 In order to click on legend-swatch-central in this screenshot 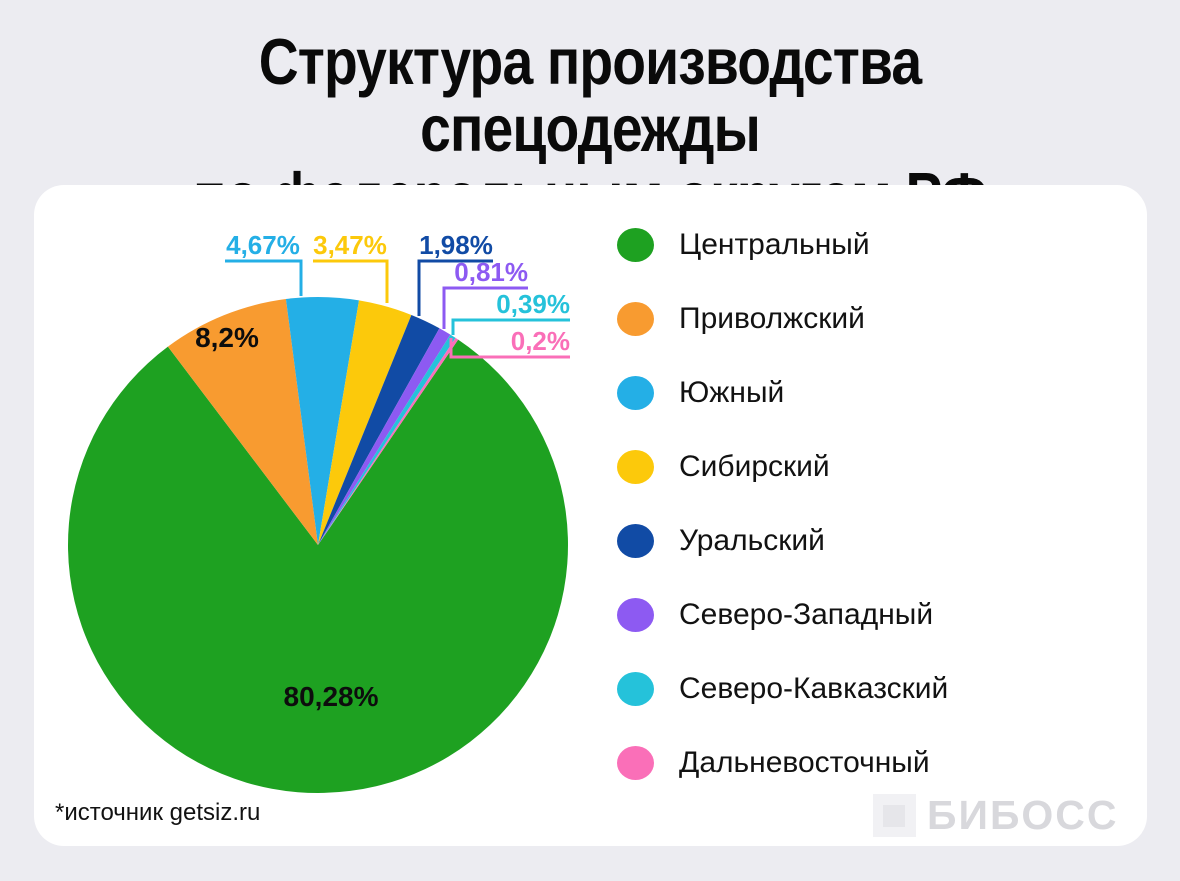, I will do `click(635, 245)`.